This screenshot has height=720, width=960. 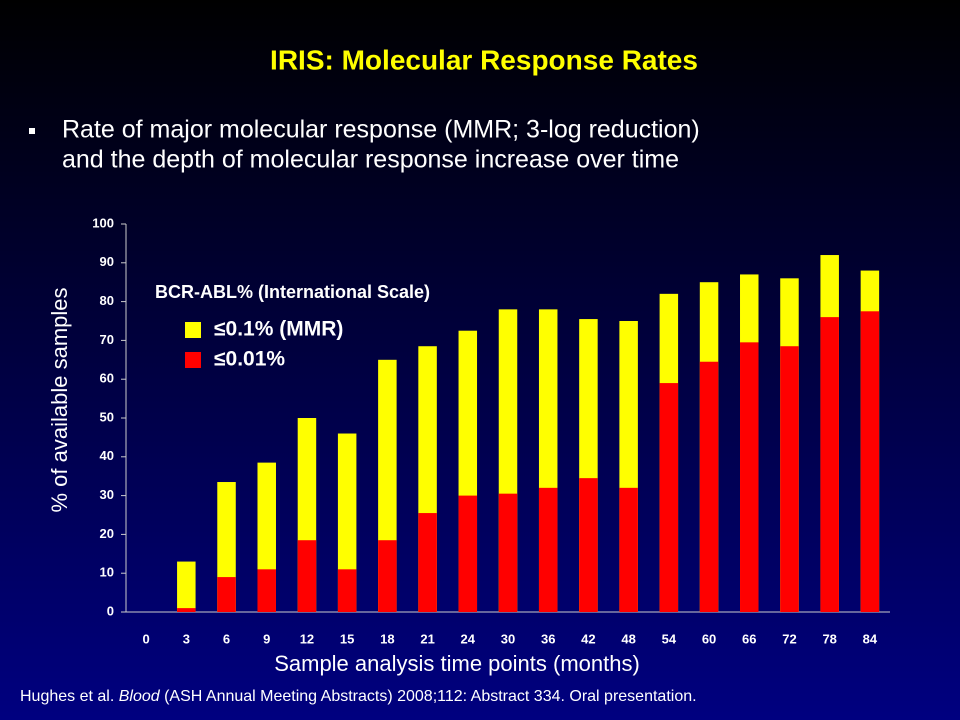 I want to click on bullet-marker, so click(x=32, y=131).